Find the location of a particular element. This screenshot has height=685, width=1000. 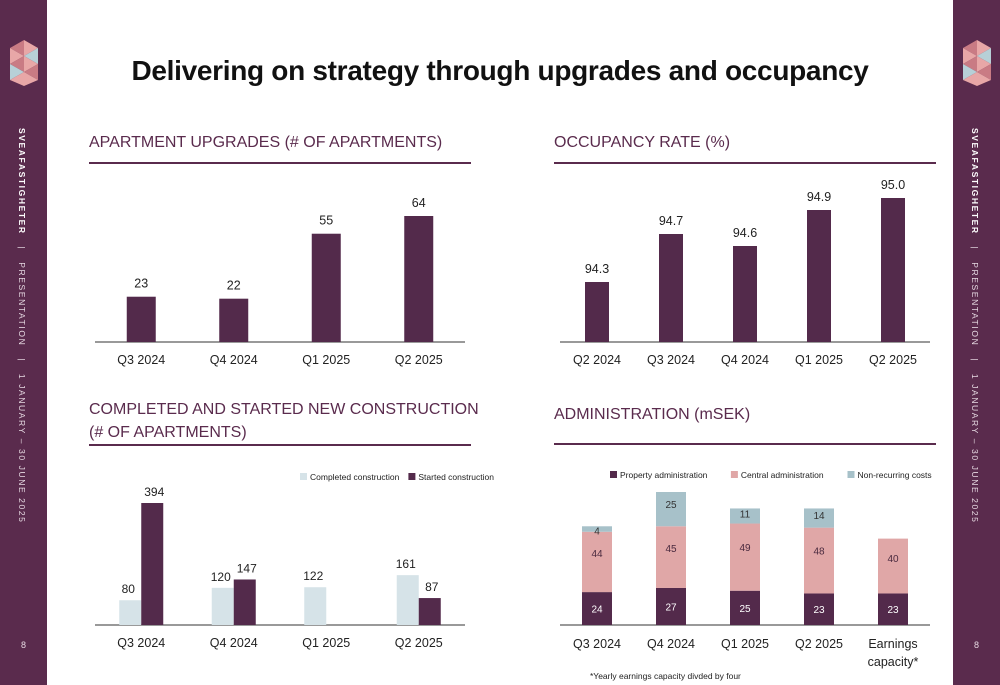

data-label: 11 is located at coordinates (745, 515).